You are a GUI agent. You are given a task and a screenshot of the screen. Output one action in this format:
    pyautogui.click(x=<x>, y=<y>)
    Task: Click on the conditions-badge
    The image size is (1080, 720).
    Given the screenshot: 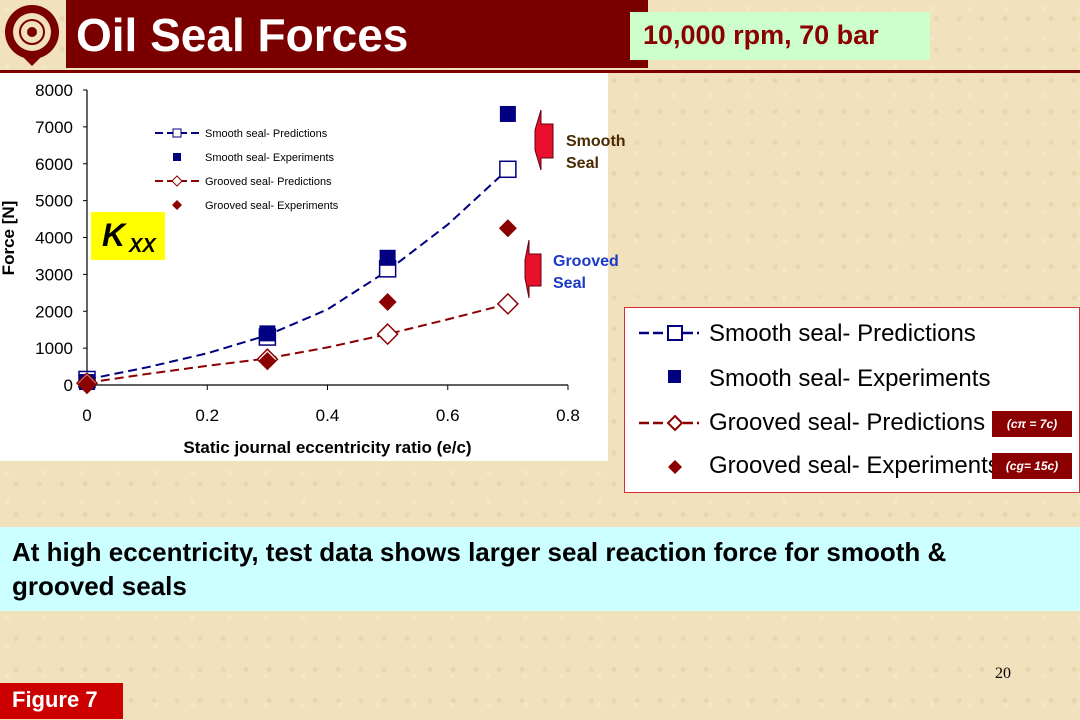 What is the action you would take?
    pyautogui.click(x=780, y=36)
    